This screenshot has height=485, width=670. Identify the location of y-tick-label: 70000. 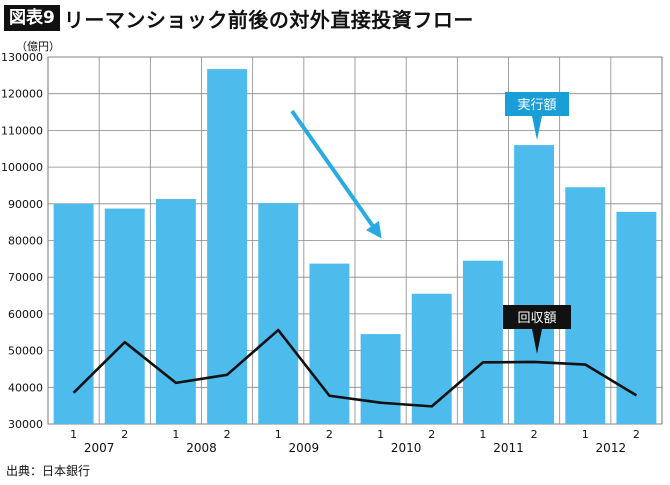
(25, 277).